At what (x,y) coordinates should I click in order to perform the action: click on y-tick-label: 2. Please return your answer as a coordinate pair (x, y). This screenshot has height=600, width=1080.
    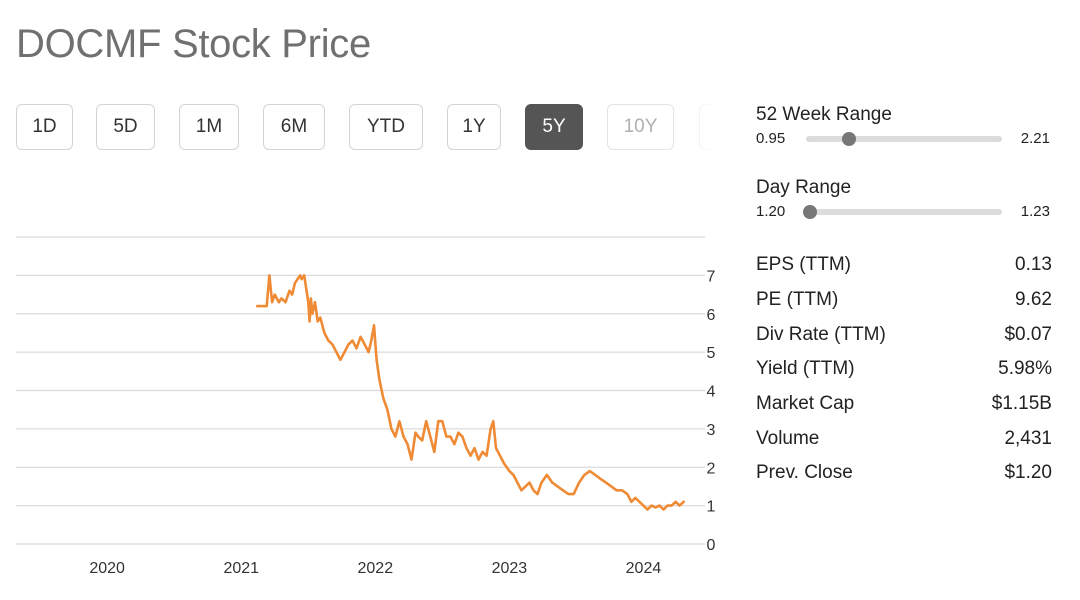
    Looking at the image, I should click on (711, 468).